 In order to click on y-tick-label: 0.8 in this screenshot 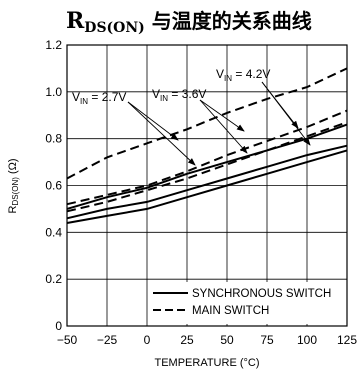, I will do `click(53, 139)`.